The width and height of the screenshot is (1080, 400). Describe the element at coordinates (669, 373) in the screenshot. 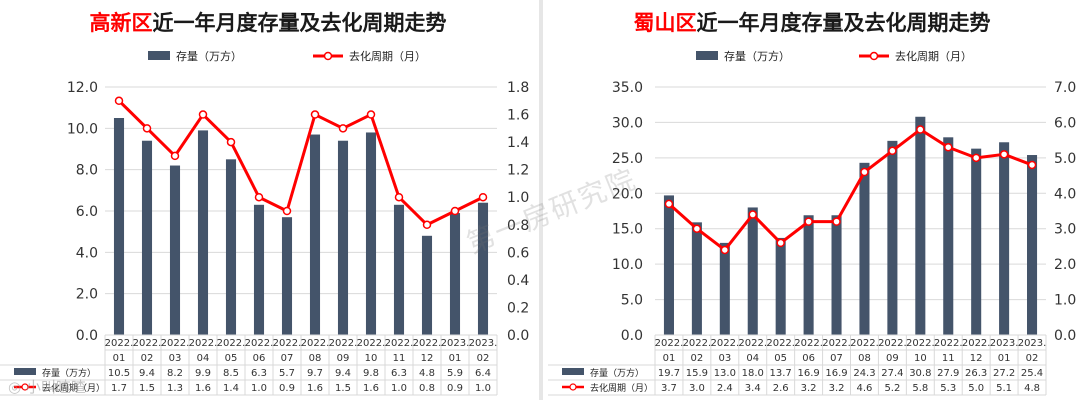

I see `table-value-bar: 19.7` at that location.